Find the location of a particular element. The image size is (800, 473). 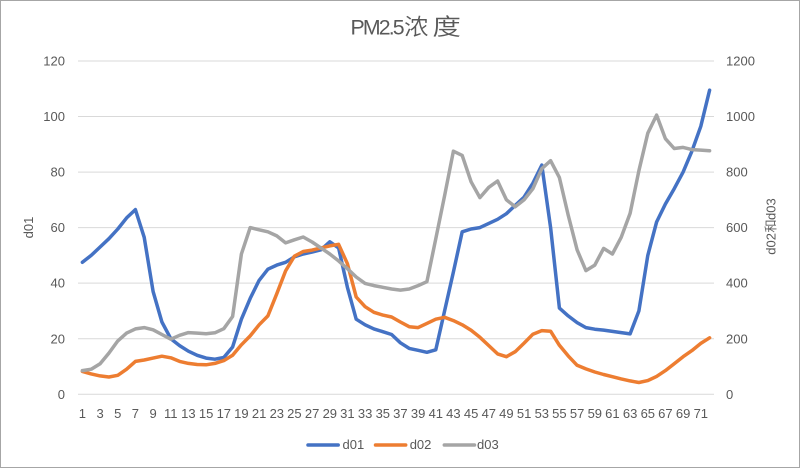

svg-text: 27 is located at coordinates (312, 413).